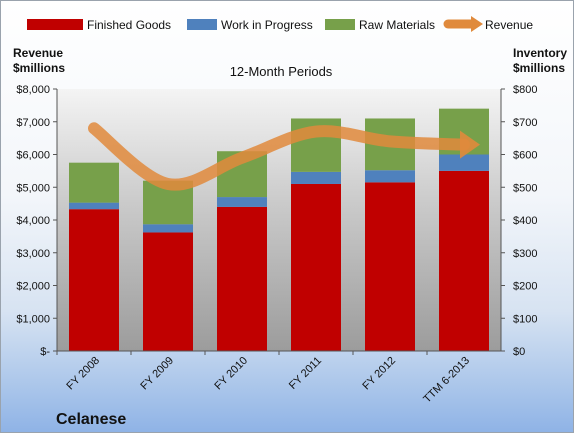  What do you see at coordinates (83, 374) in the screenshot?
I see `x-tick-label: FY 2008` at bounding box center [83, 374].